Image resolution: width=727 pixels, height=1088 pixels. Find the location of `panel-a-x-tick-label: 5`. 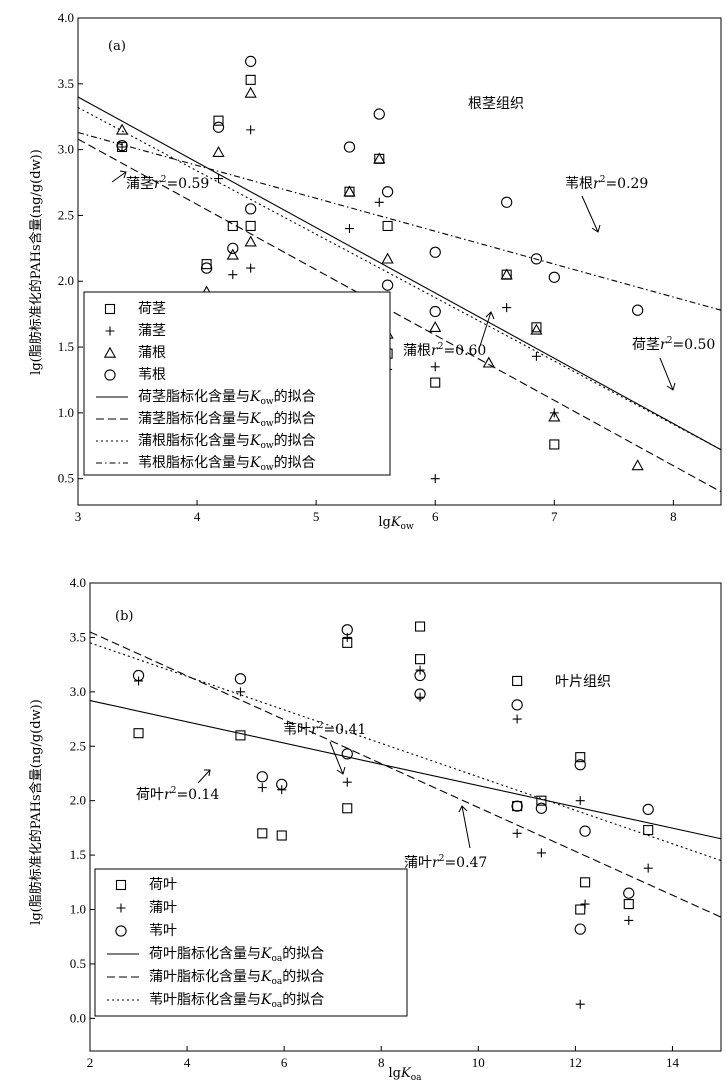

panel-a-x-tick-label: 5 is located at coordinates (316, 516).